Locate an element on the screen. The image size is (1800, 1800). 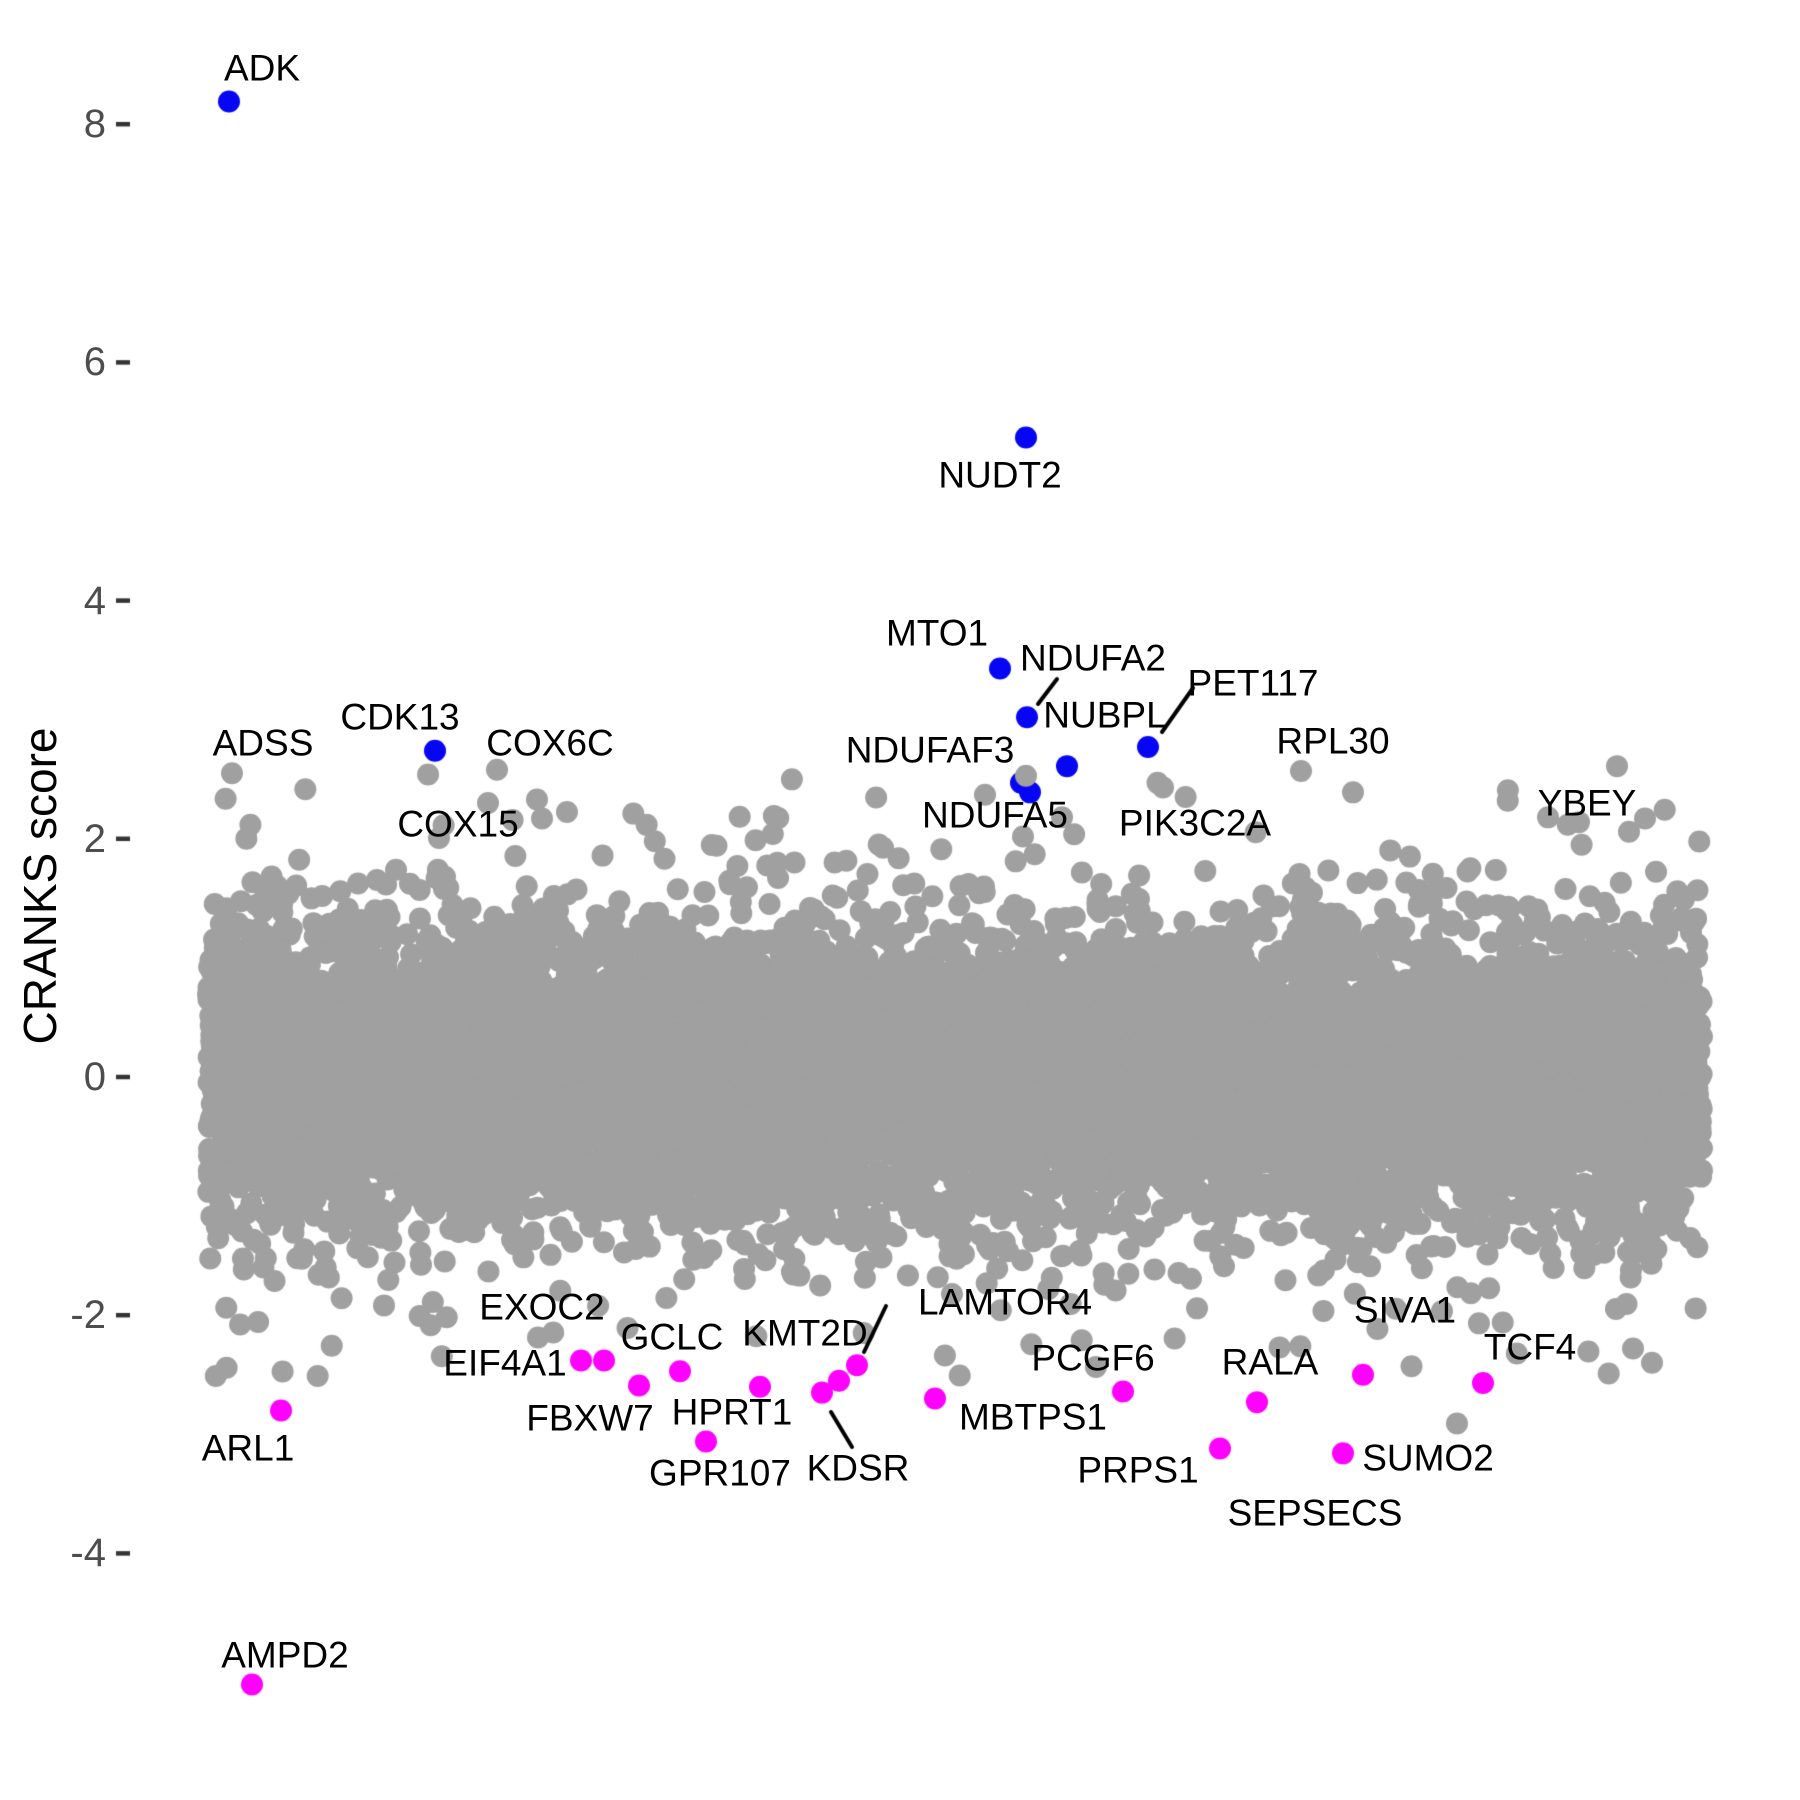
gene-label-ADSS: ADSS is located at coordinates (263, 743).